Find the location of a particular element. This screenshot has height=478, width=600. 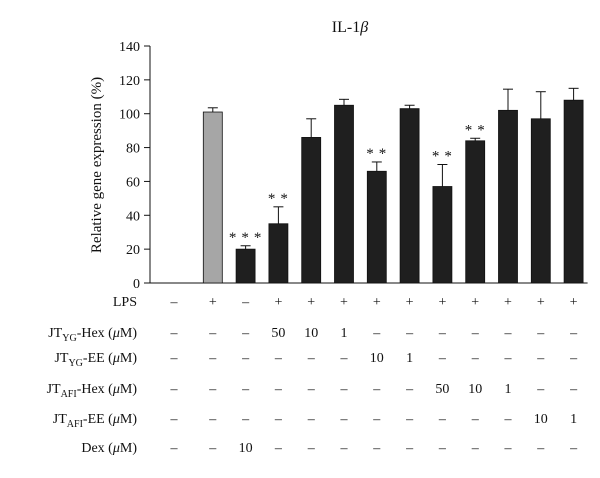

chart-title: IL-1β is located at coordinates (350, 27).